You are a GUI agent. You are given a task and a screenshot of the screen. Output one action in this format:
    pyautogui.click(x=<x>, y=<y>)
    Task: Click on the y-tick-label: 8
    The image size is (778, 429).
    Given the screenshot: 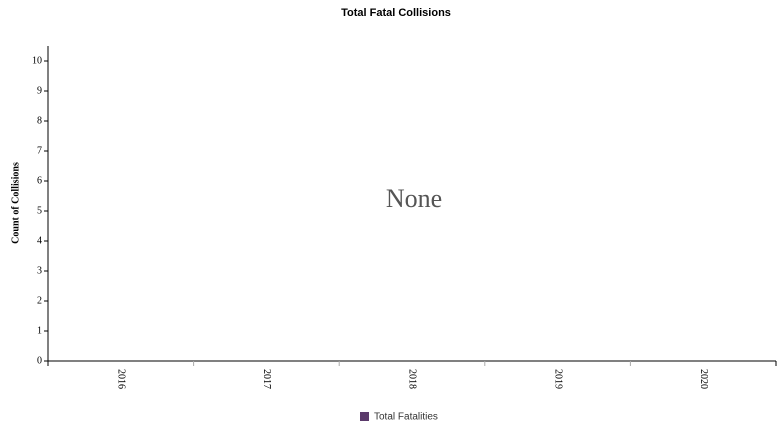 What is the action you would take?
    pyautogui.click(x=39, y=120)
    